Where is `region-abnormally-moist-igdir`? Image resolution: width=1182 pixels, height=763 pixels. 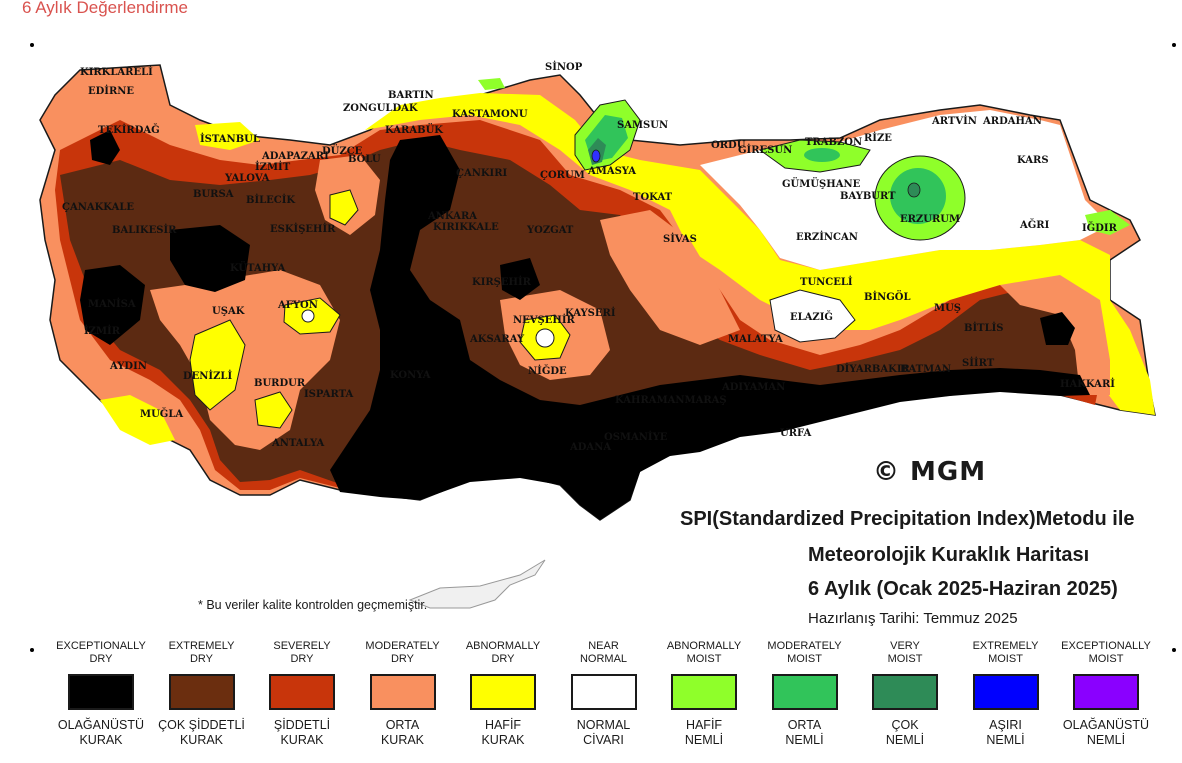
region-abnormally-moist-igdir is located at coordinates (1107, 222).